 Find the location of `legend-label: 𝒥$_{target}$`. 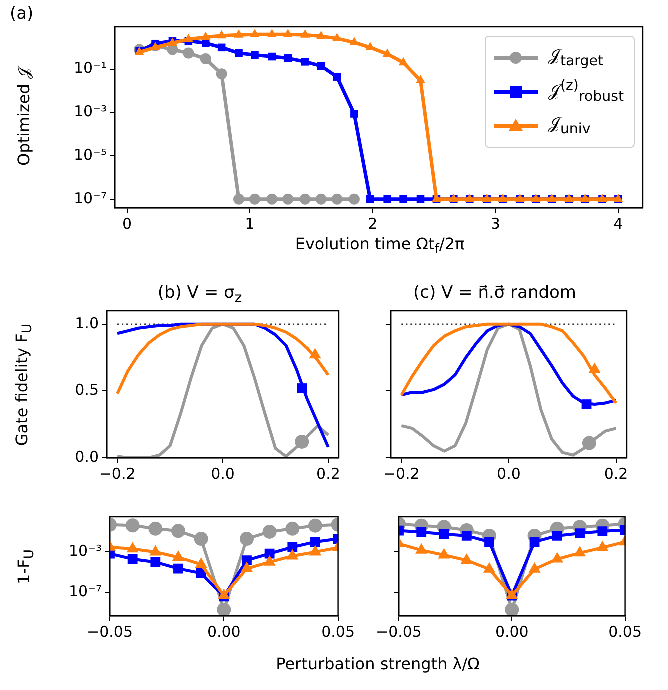

legend-label: 𝒥$_{target}$ is located at coordinates (576, 58).